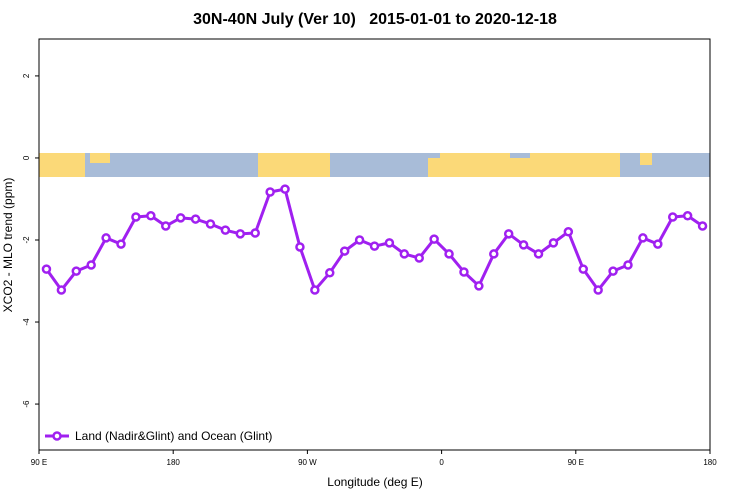 The height and width of the screenshot is (500, 750). What do you see at coordinates (26, 240) in the screenshot?
I see `y-tick-label: -2` at bounding box center [26, 240].